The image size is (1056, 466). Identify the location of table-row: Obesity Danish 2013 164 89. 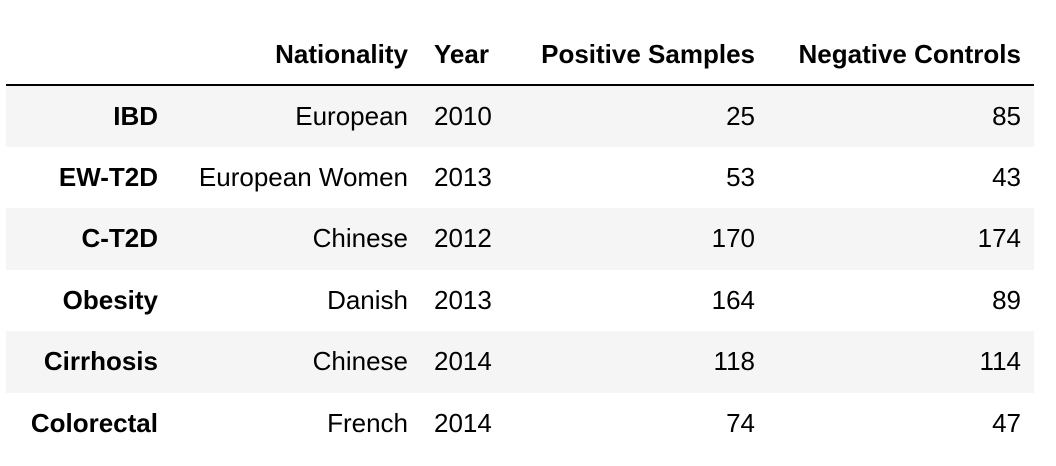
(520, 300).